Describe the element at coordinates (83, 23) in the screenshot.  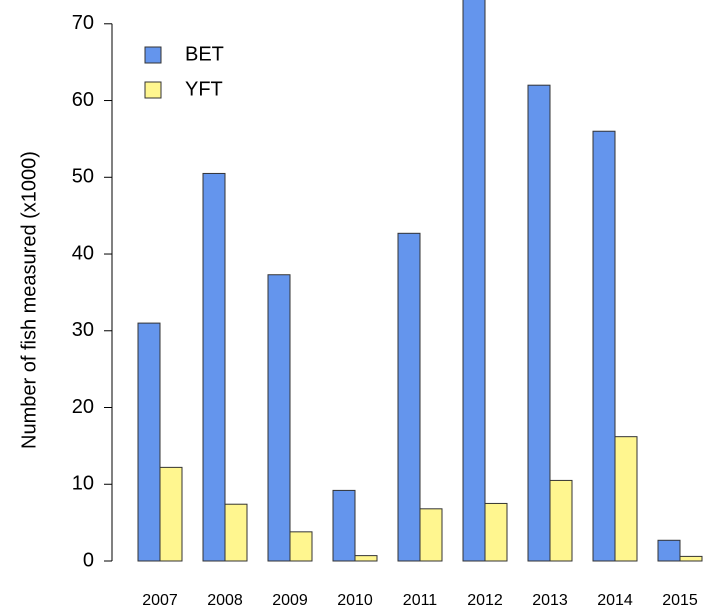
I see `y-tick-label: 70` at that location.